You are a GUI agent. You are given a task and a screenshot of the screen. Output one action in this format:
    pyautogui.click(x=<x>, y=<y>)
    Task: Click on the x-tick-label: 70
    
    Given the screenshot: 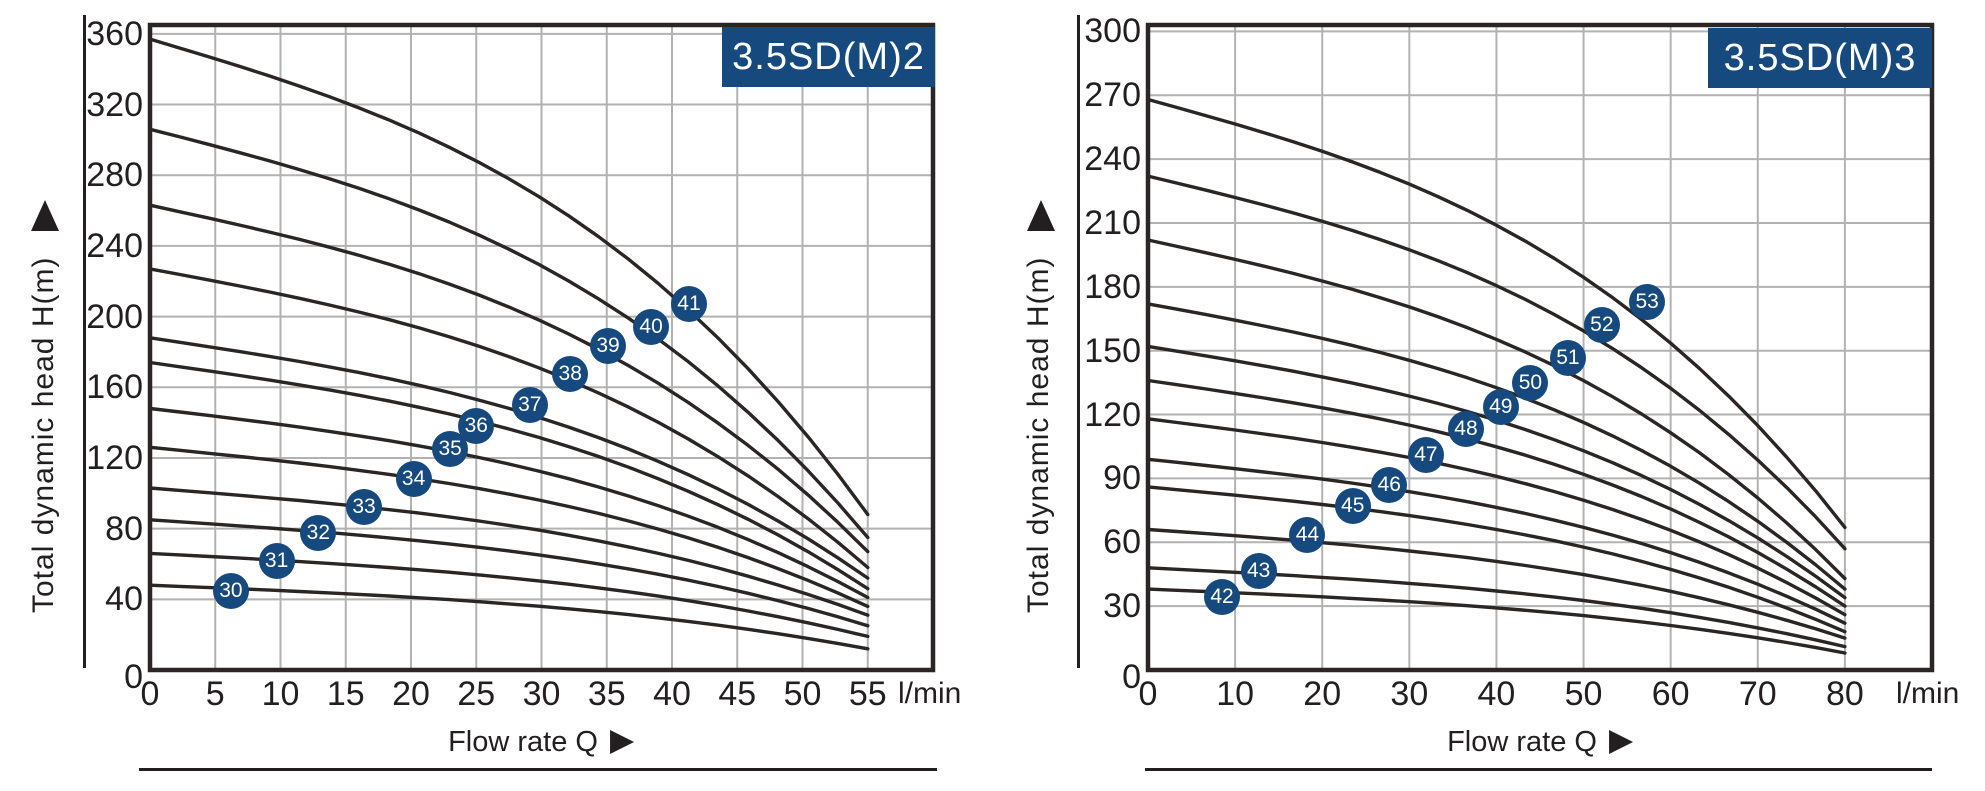 What is the action you would take?
    pyautogui.click(x=1757, y=694)
    